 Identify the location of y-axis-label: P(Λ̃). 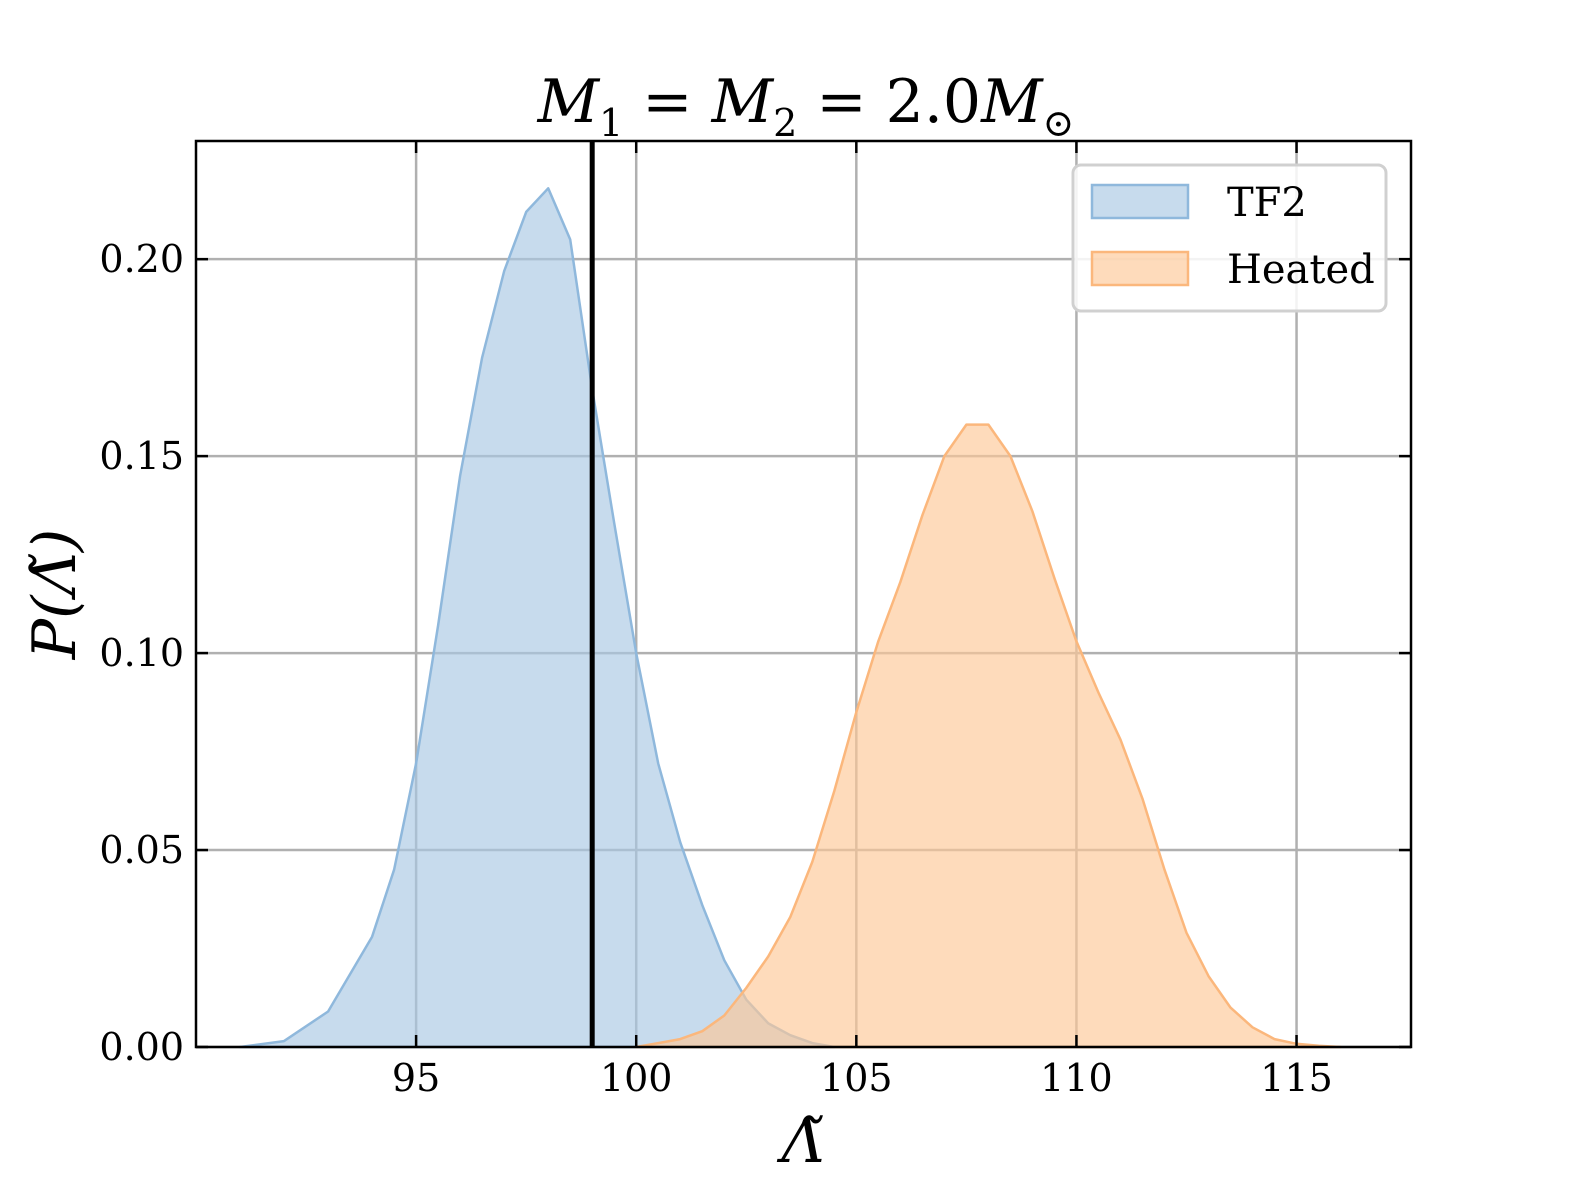
(55, 595).